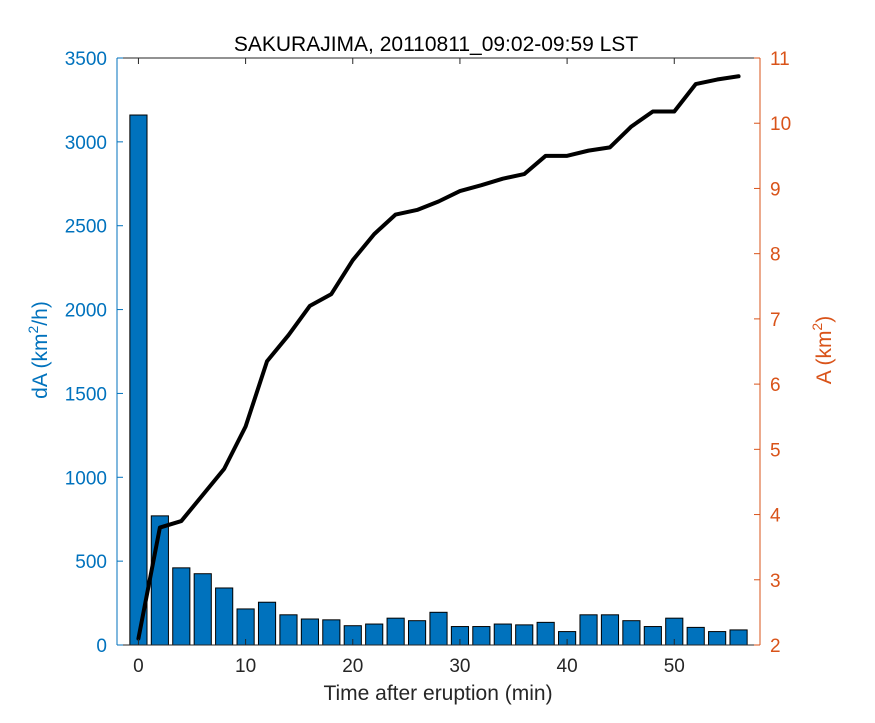 The width and height of the screenshot is (875, 723). I want to click on left-axis-title-main: dA (km, so click(40, 365).